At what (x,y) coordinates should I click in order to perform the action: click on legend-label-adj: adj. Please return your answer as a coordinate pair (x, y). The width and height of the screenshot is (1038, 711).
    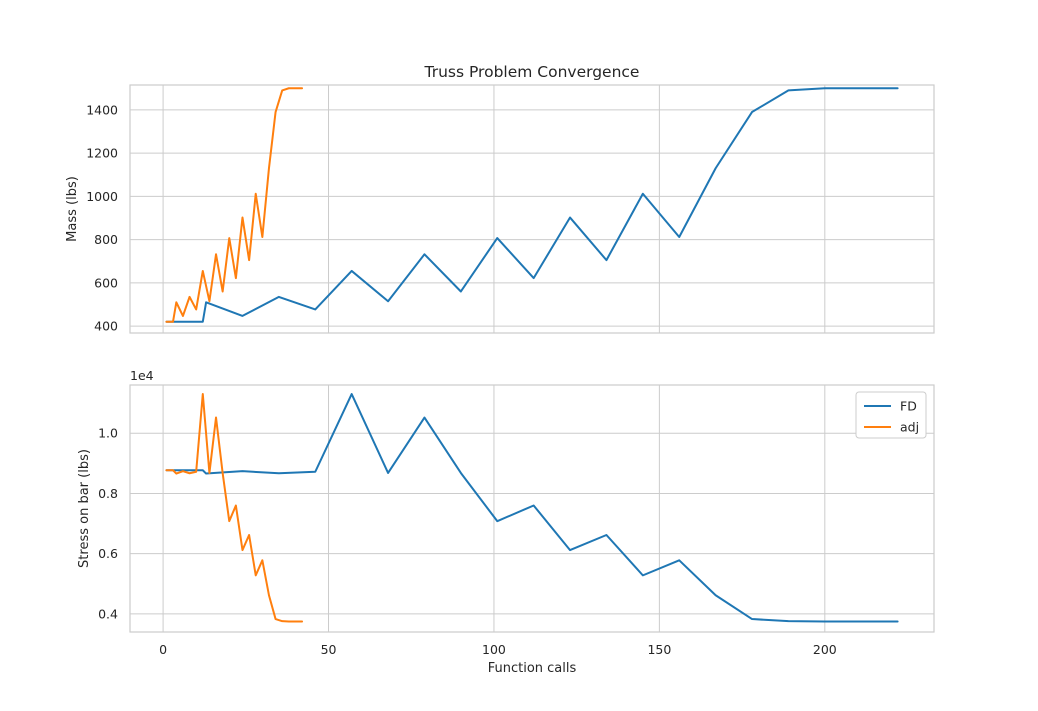
    Looking at the image, I should click on (909, 427).